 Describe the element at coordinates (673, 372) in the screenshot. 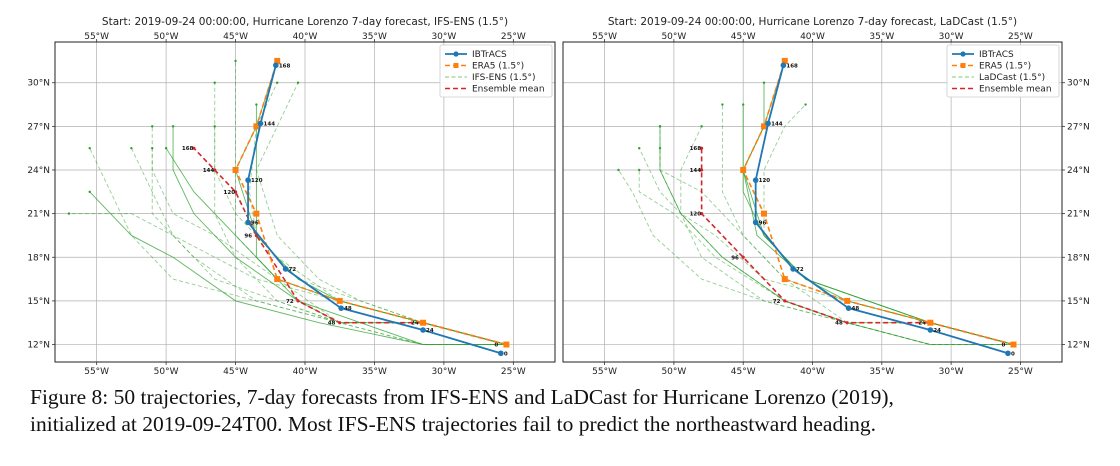

I see `x-tick-label-bottom: 50°W` at that location.